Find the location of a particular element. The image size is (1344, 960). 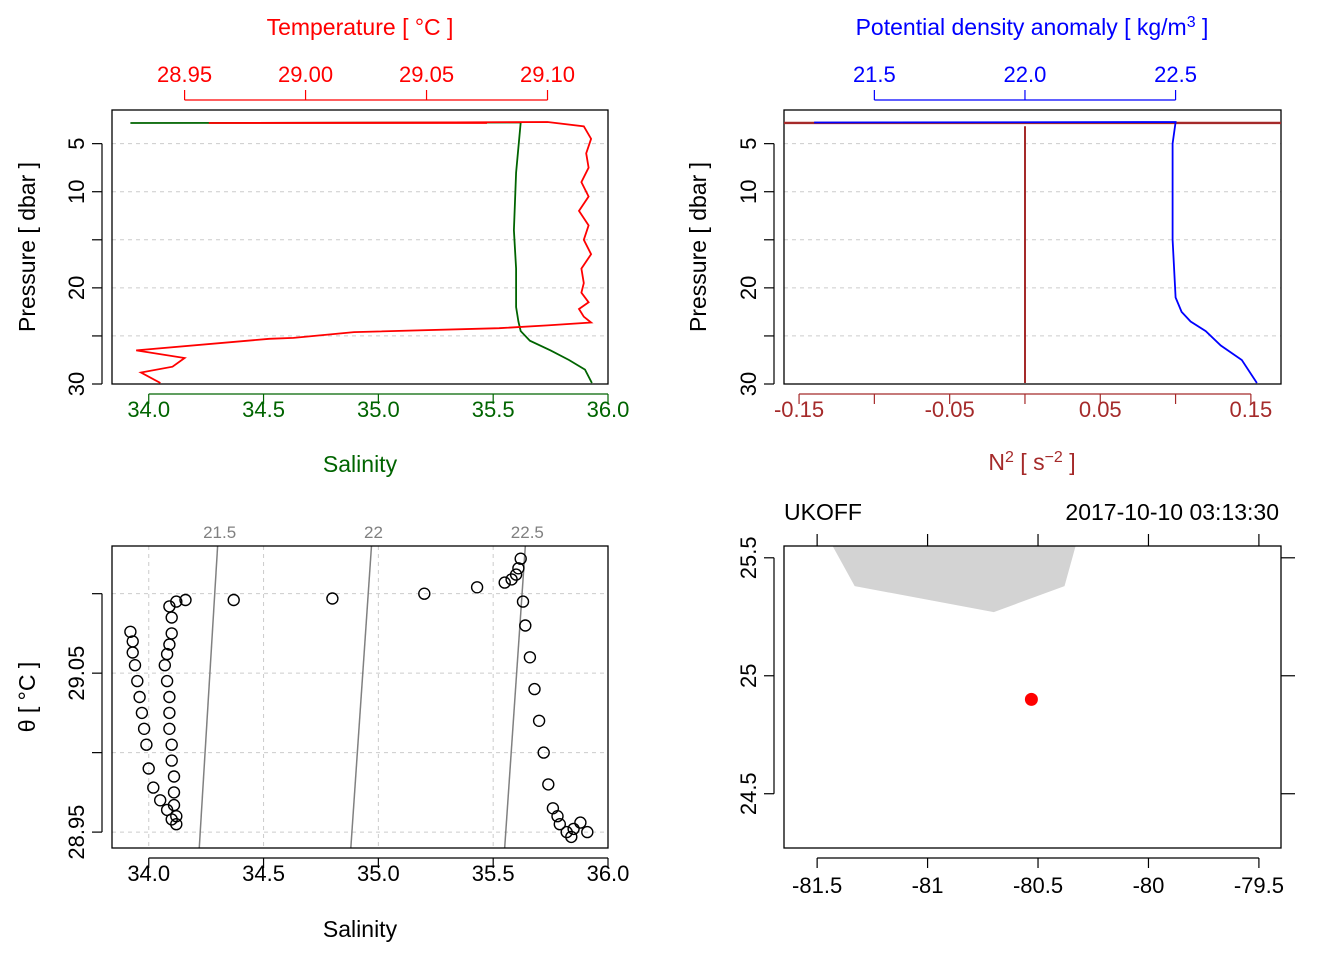

isopycnal-label: 21.5 is located at coordinates (219, 532).